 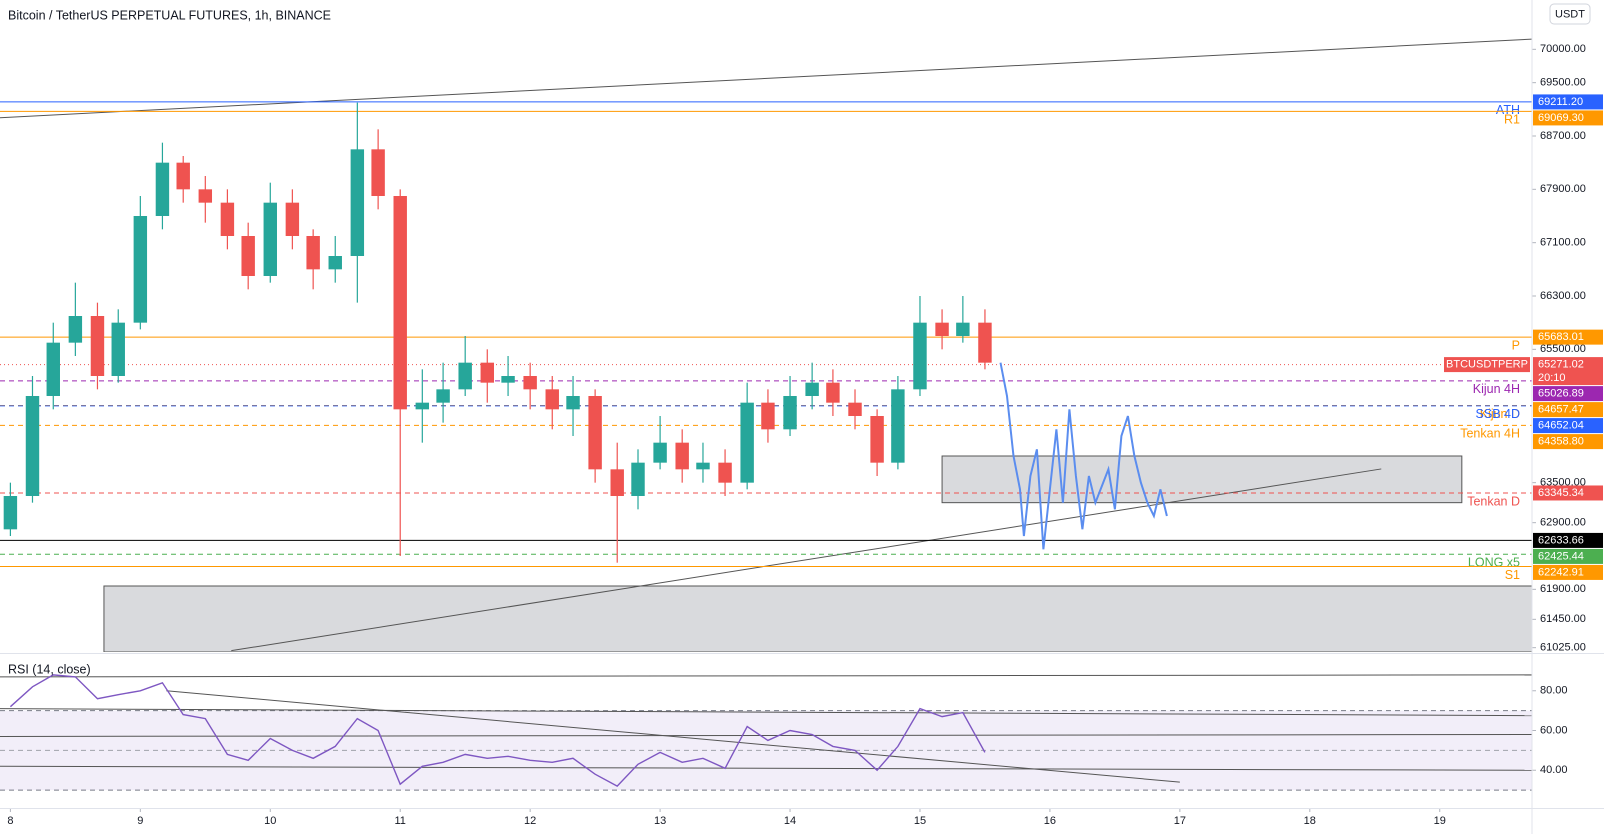 I want to click on level-name: Kijun D, so click(x=1500, y=414).